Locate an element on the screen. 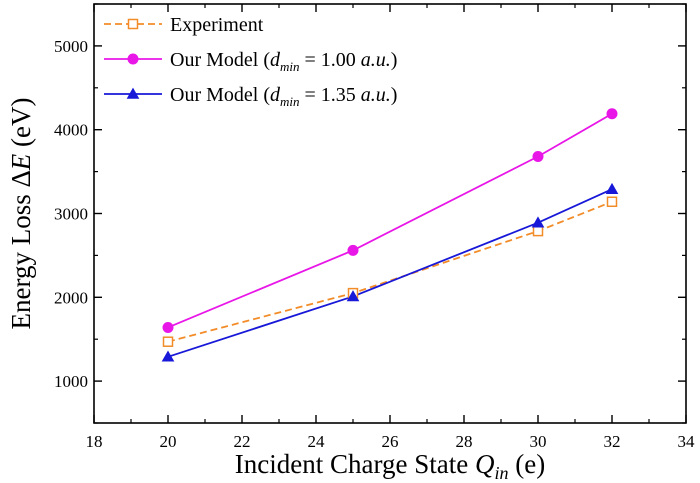 The image size is (700, 483). x-tick-label: 28 is located at coordinates (464, 441).